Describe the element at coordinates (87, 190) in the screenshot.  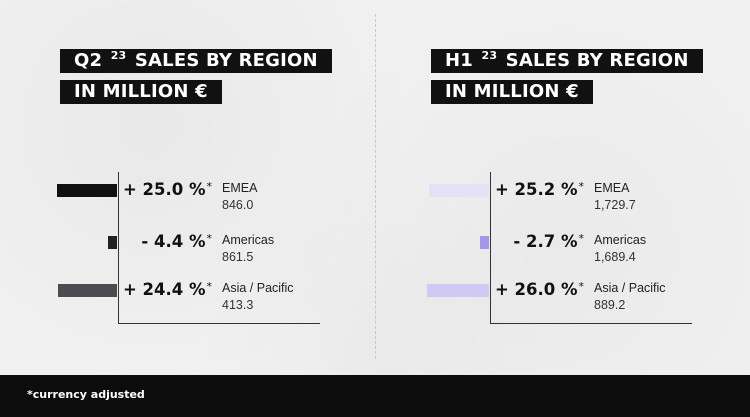
I see `q2-bar-emea` at that location.